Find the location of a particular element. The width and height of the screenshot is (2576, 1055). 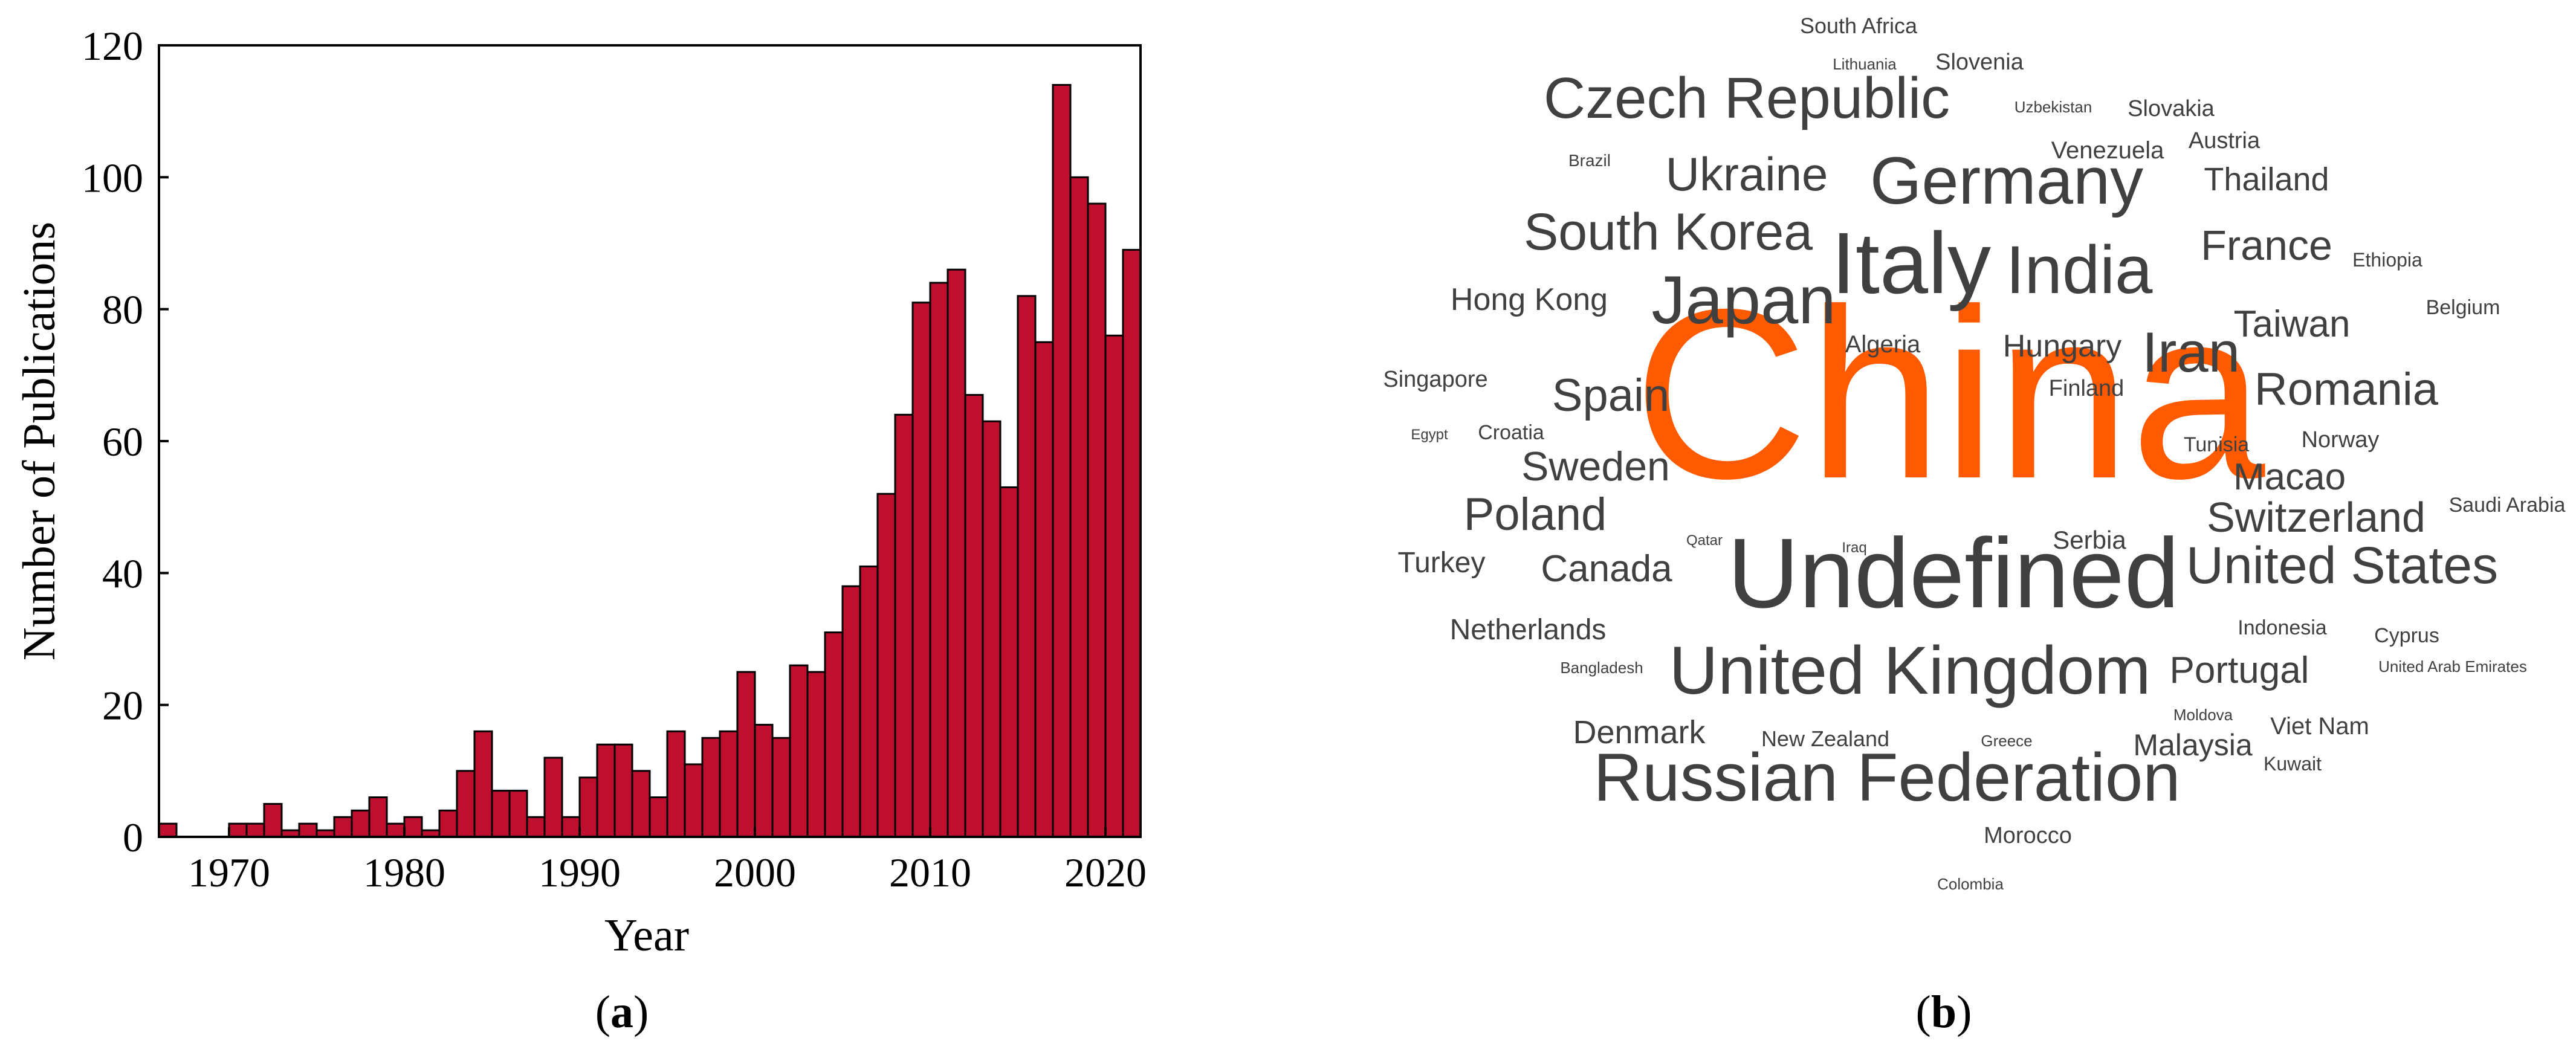

word-belgium: Belgium is located at coordinates (2463, 307).